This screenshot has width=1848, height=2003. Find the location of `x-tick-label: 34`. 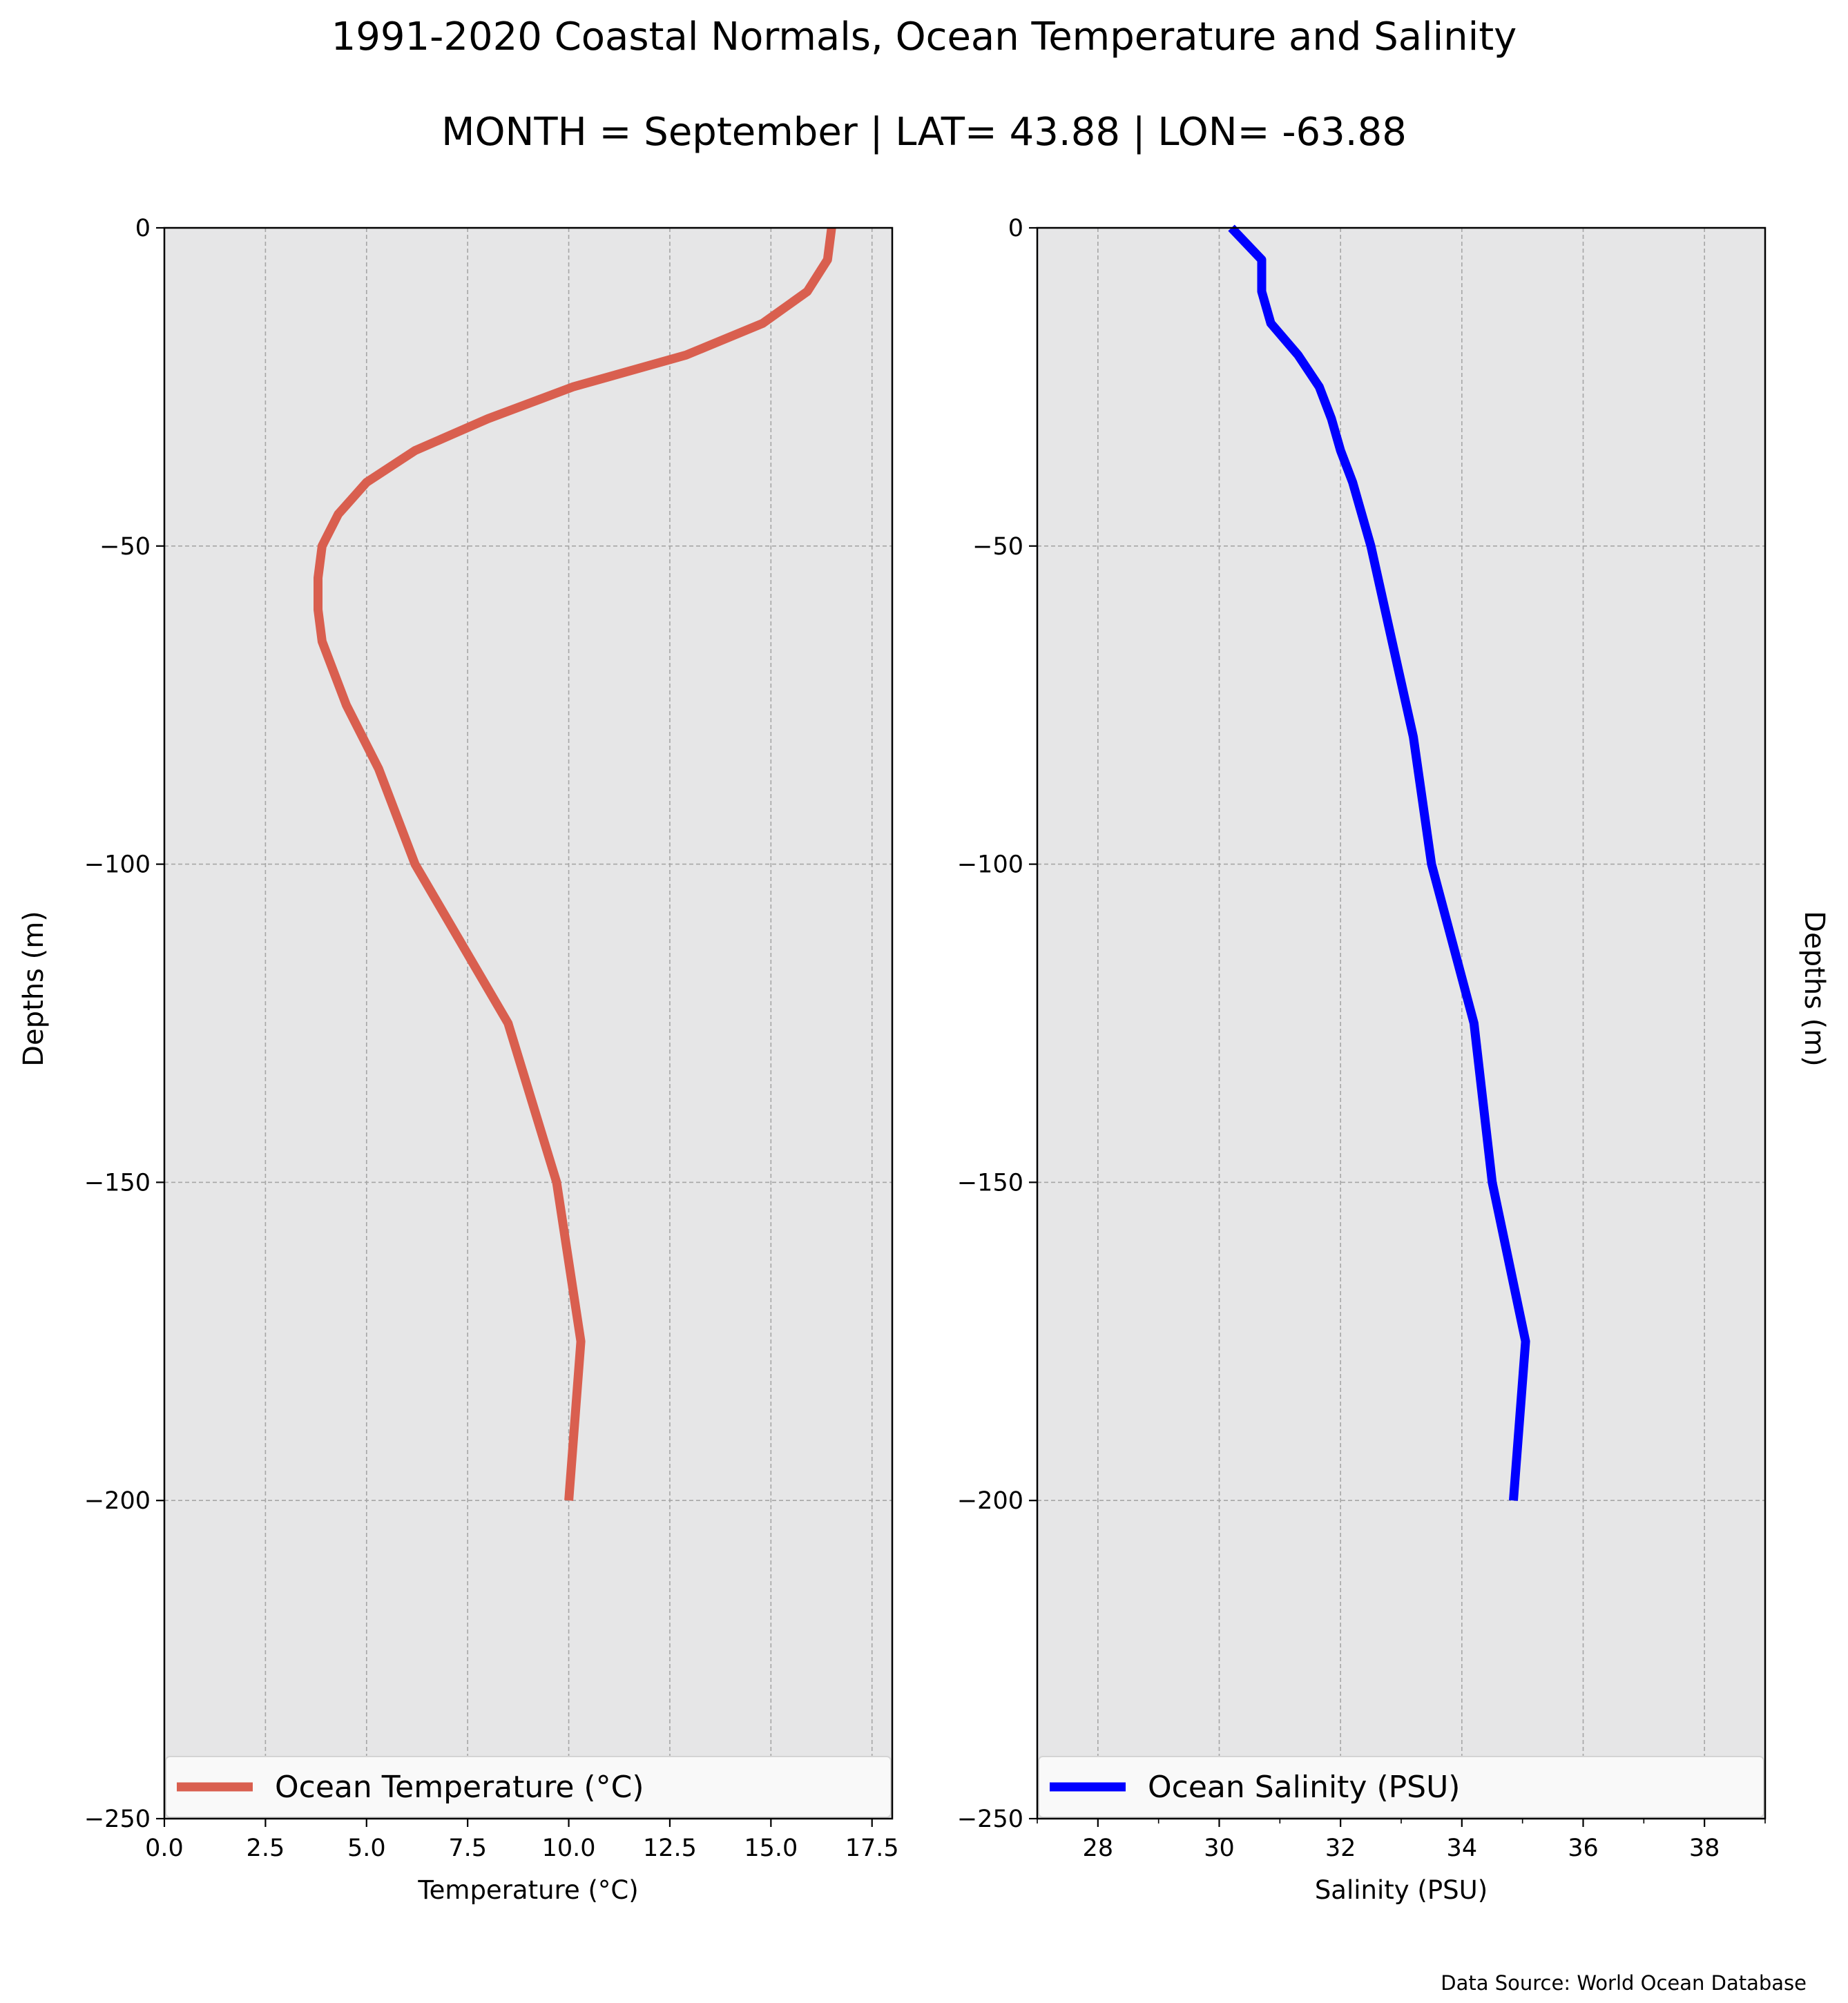

x-tick-label: 34 is located at coordinates (1462, 1848).